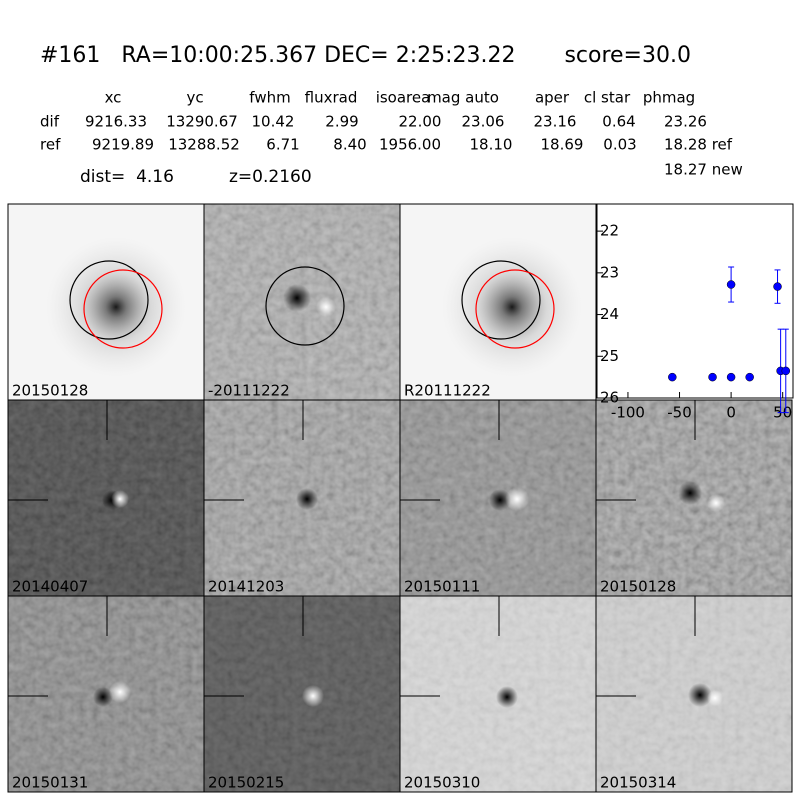 This screenshot has height=804, width=800. What do you see at coordinates (204, 145) in the screenshot?
I see `cell: 13288.52` at bounding box center [204, 145].